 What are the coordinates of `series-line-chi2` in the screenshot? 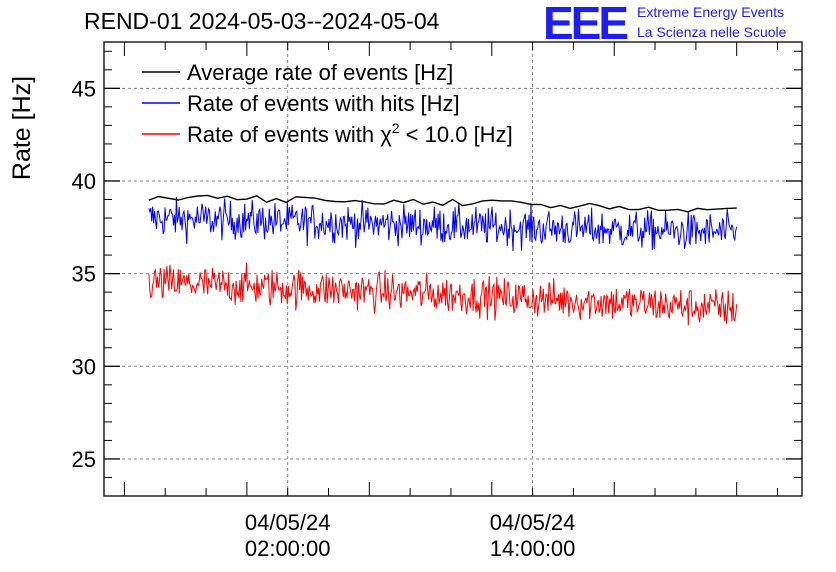 It's located at (443, 294).